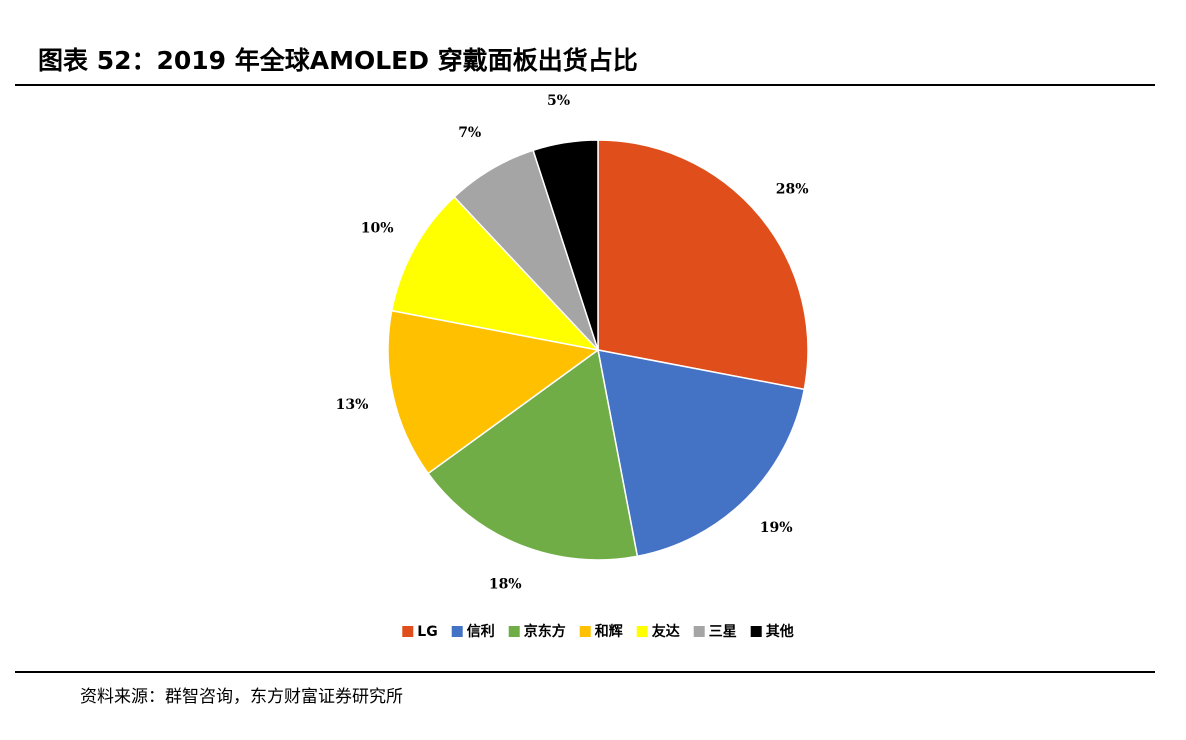 This screenshot has width=1186, height=740. I want to click on data-label: 18%, so click(505, 584).